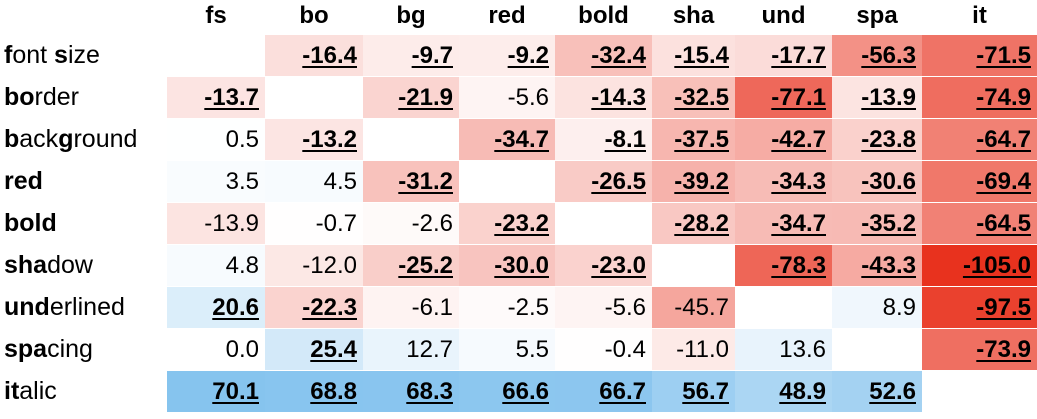  I want to click on row-label: font size, so click(52, 55).